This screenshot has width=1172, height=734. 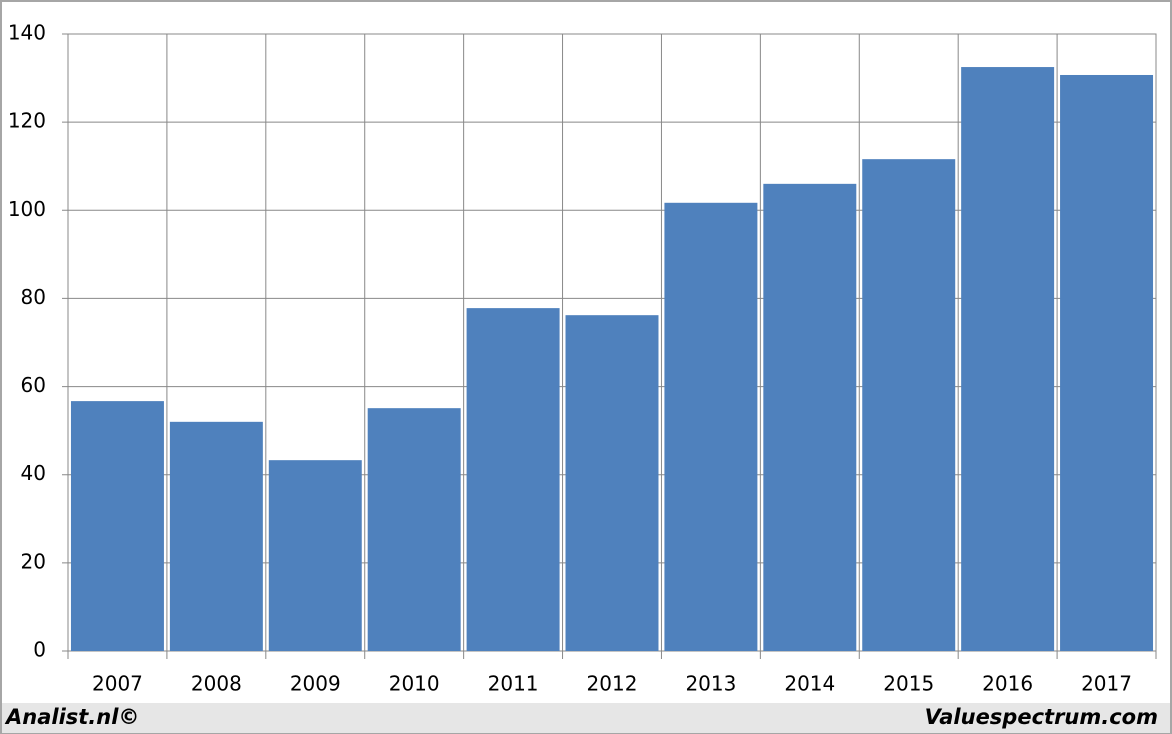 I want to click on y-tick-label: 40, so click(x=33, y=473).